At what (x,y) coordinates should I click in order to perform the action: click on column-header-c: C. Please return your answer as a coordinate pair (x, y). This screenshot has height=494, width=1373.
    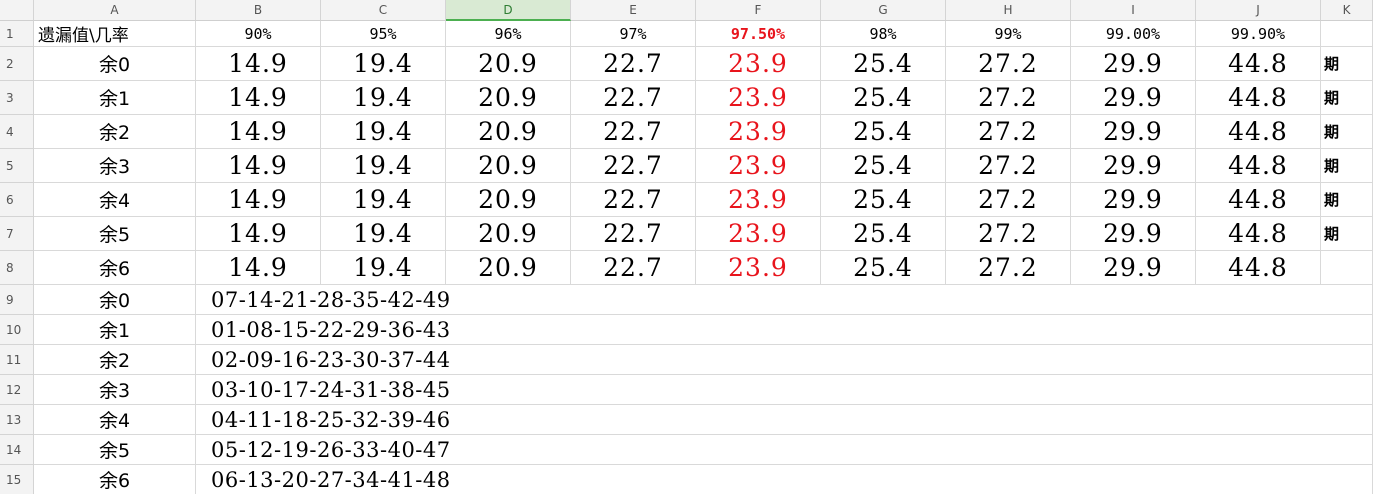
    Looking at the image, I should click on (383, 10).